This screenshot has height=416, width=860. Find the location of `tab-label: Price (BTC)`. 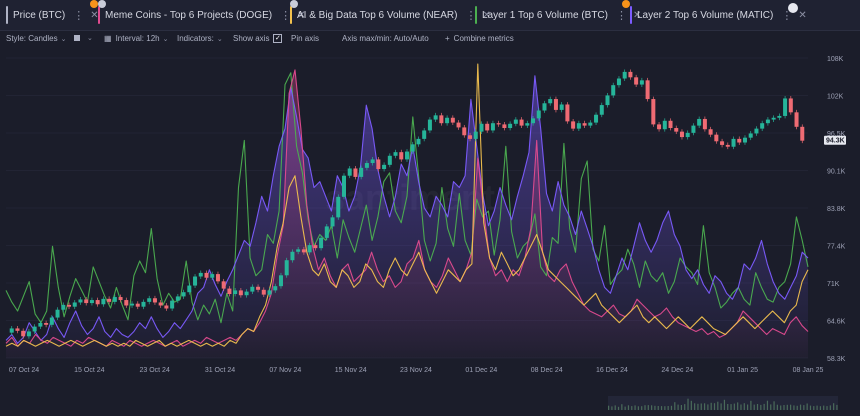

tab-label: Price (BTC) is located at coordinates (39, 15).